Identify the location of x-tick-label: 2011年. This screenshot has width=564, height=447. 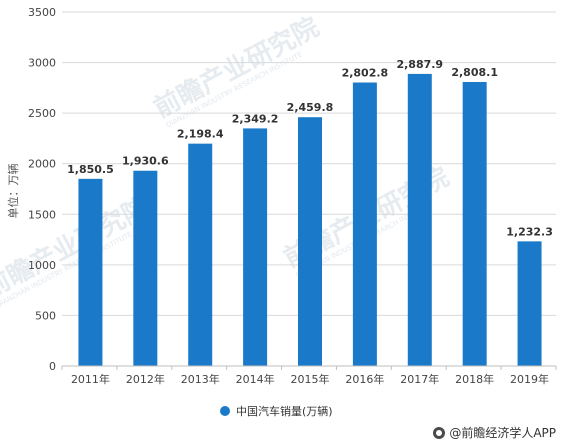
(90, 379).